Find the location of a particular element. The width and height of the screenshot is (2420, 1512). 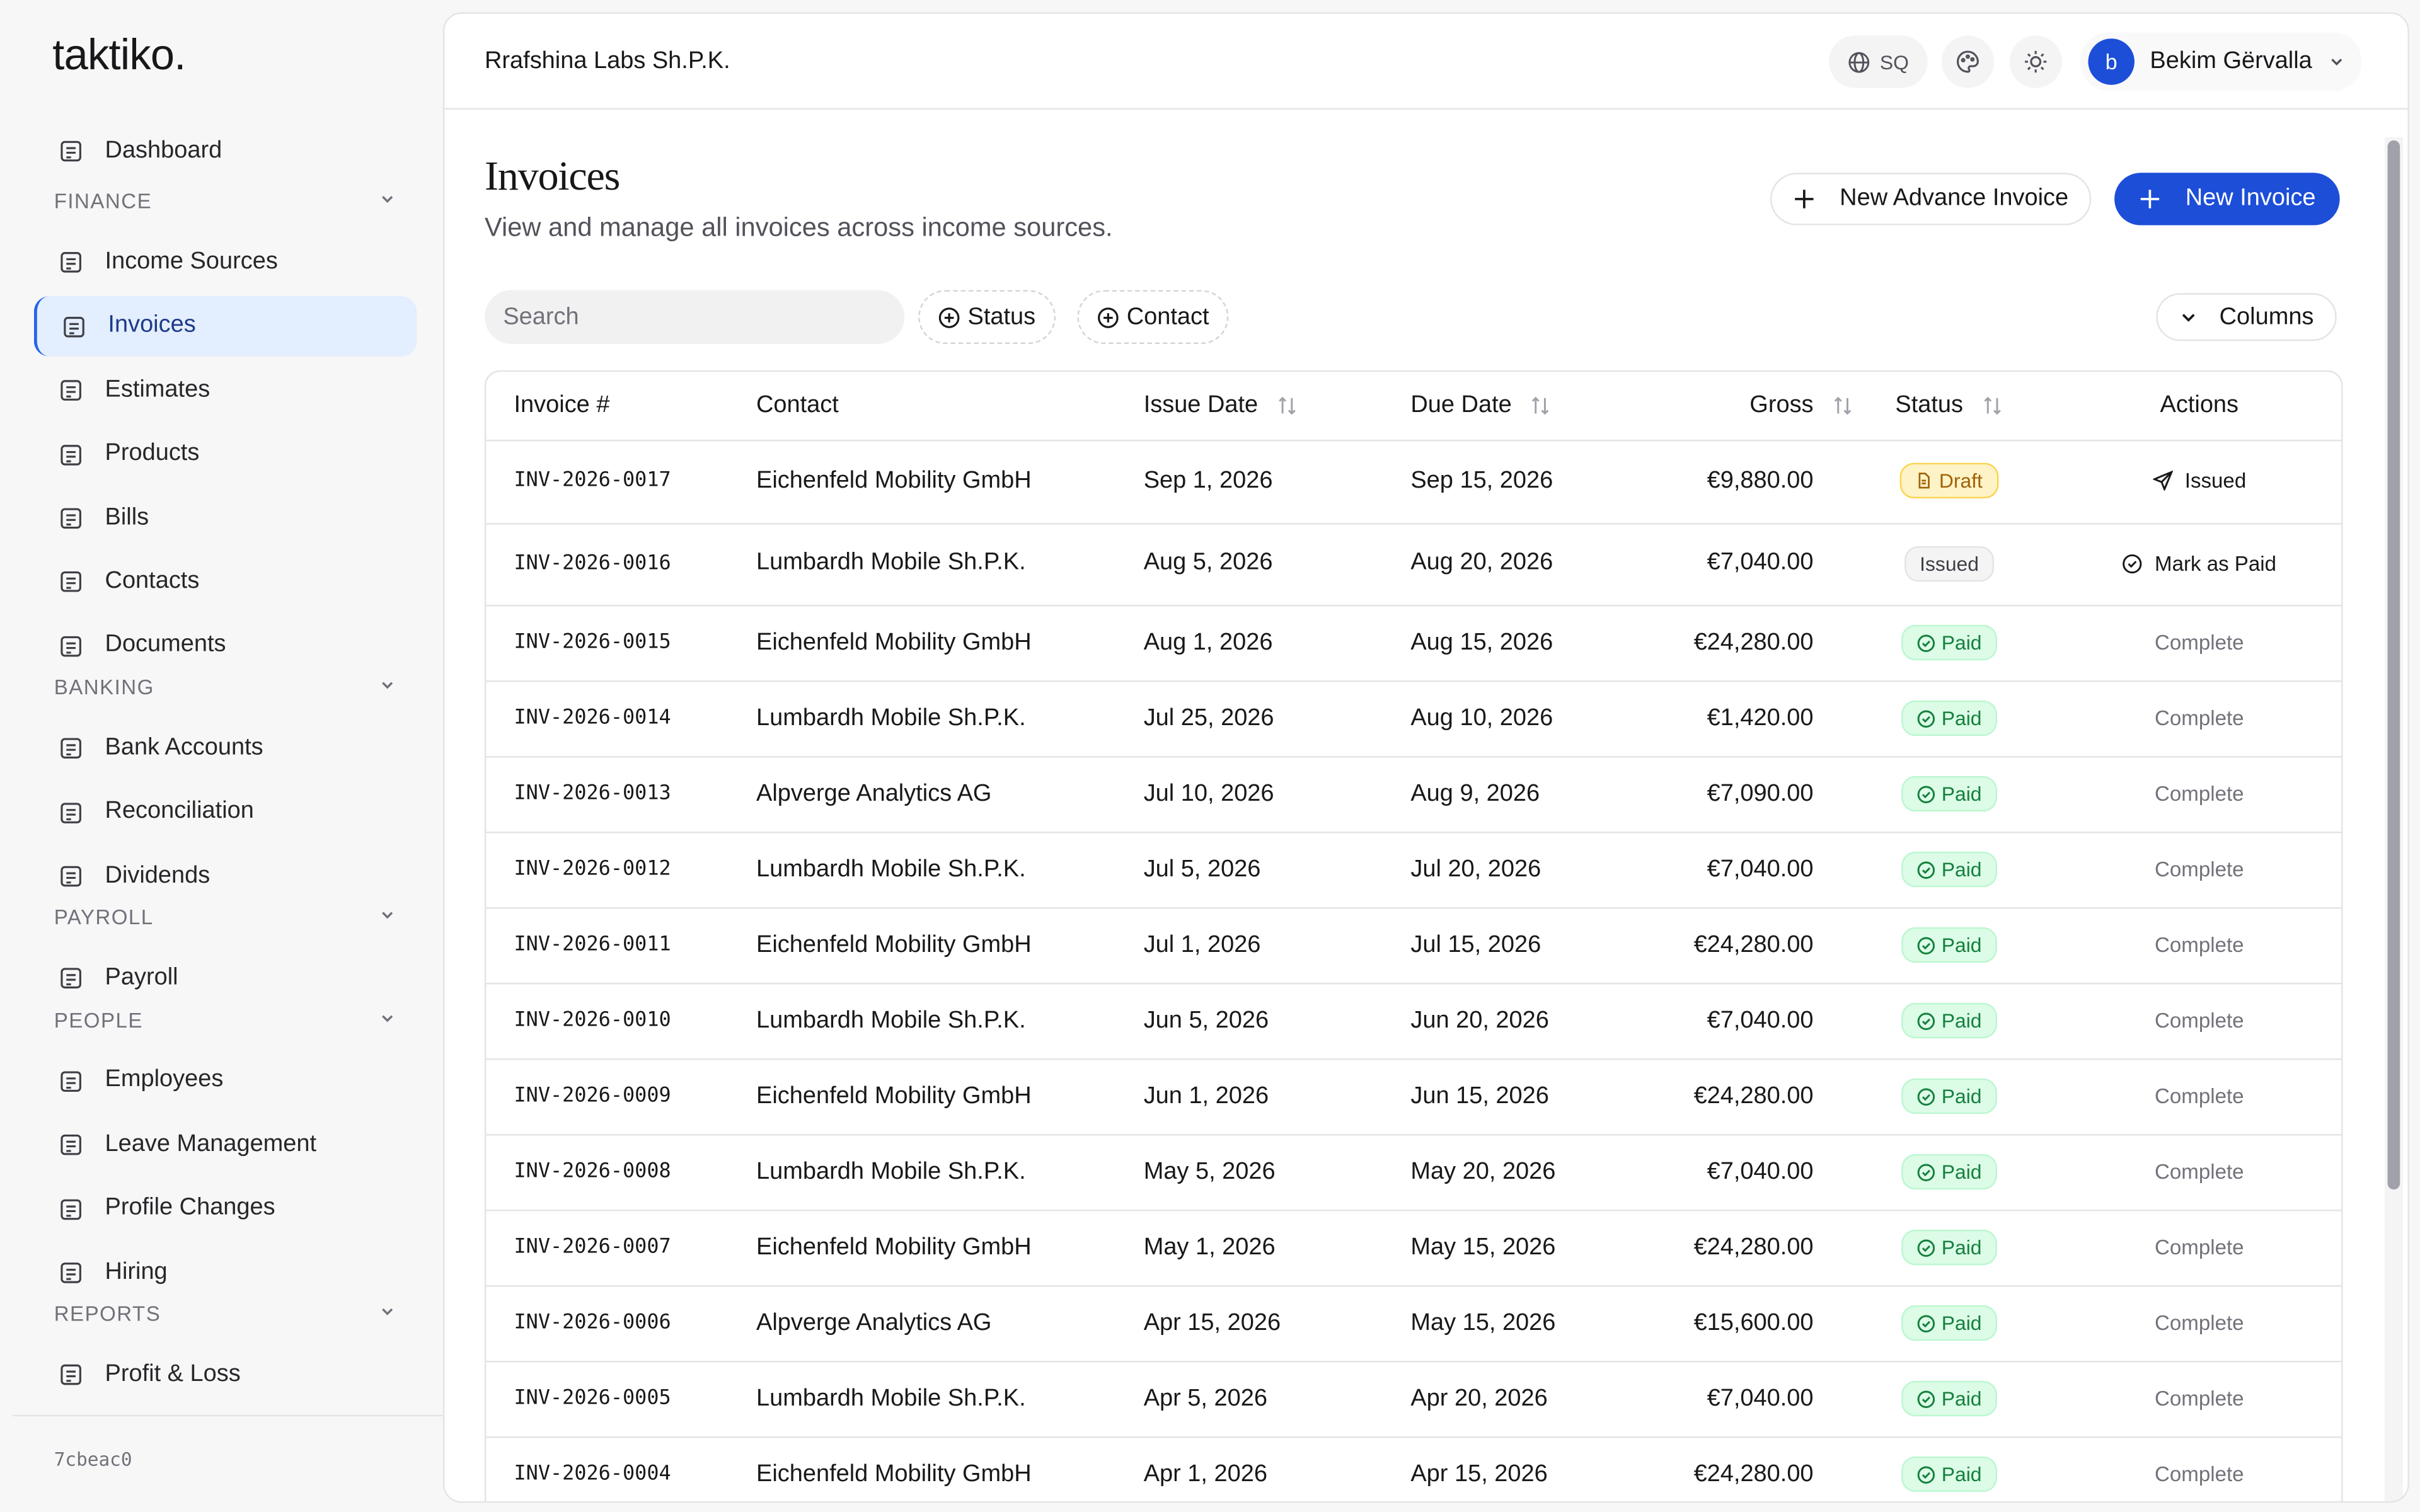

nav-item: Leave Management is located at coordinates (225, 1144).